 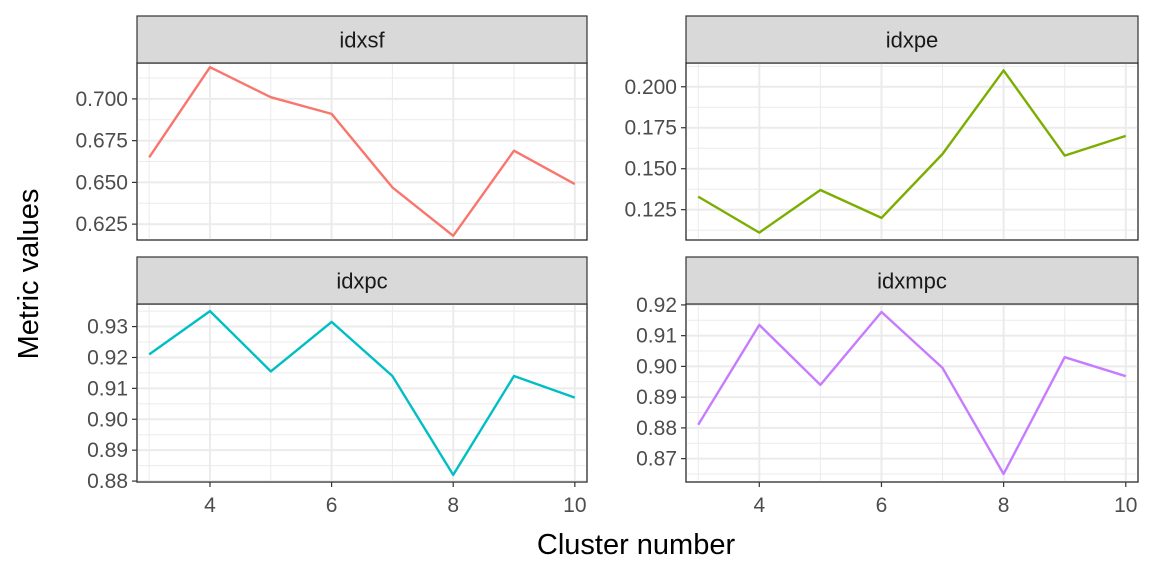 I want to click on x-axis-title: Cluster number, so click(x=636, y=545).